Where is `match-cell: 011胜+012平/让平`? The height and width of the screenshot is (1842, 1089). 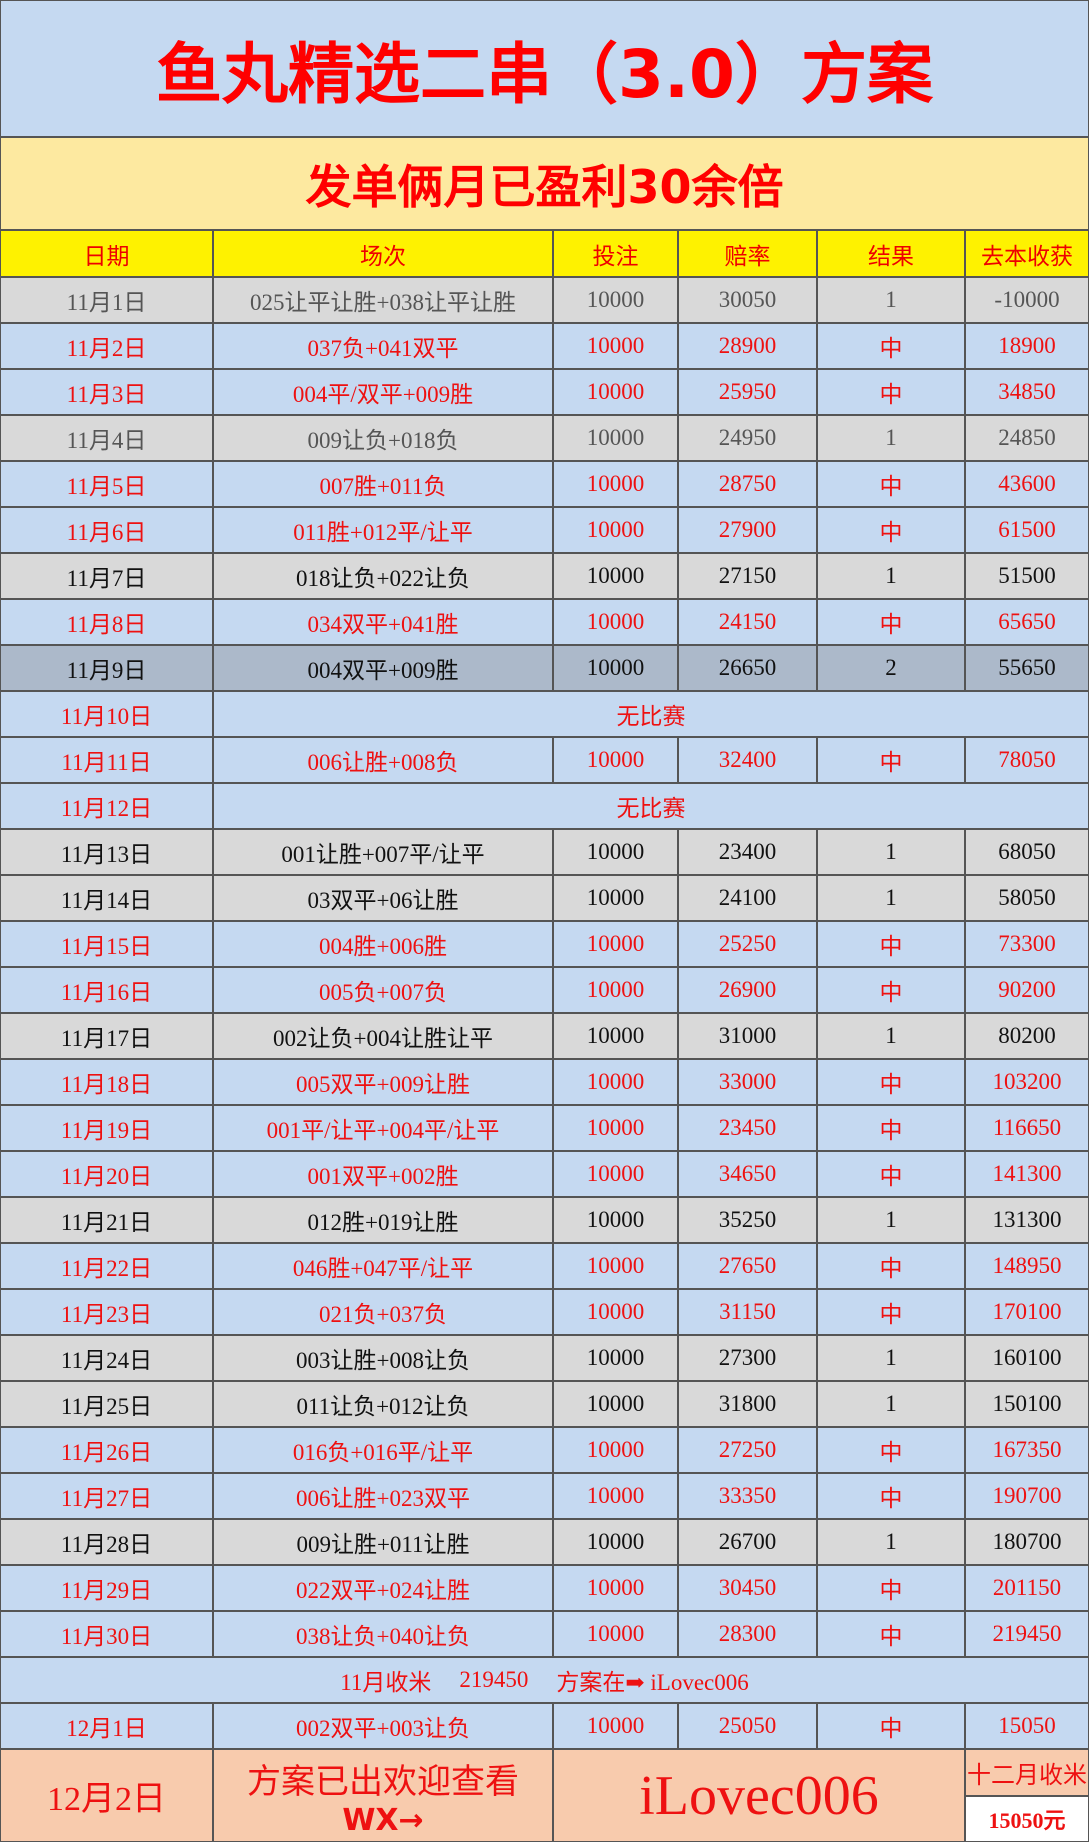
match-cell: 011胜+012平/让平 is located at coordinates (383, 530).